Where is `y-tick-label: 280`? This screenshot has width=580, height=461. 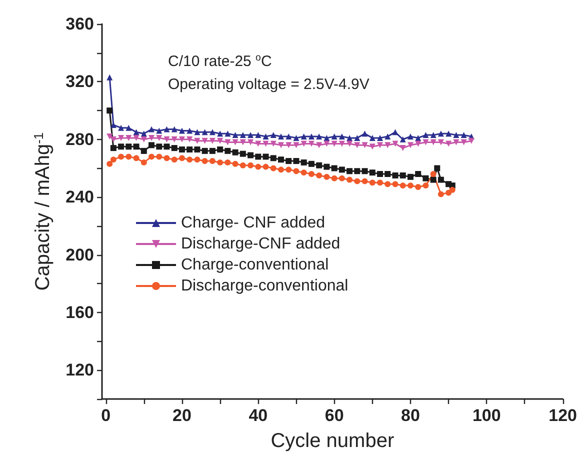
y-tick-label: 280 is located at coordinates (80, 139).